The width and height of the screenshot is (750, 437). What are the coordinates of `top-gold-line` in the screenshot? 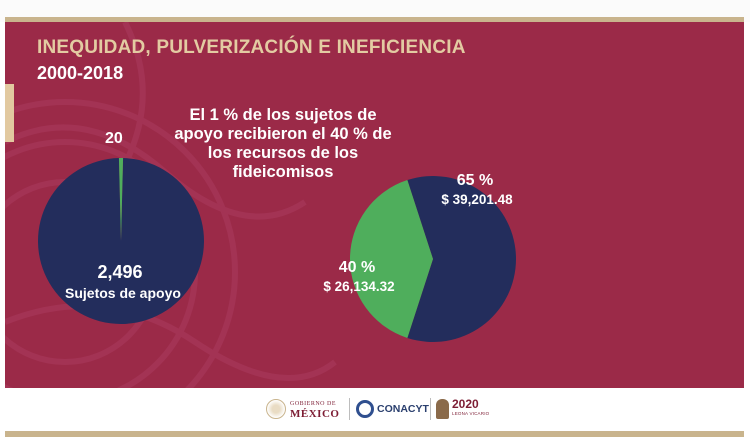 It's located at (374, 19).